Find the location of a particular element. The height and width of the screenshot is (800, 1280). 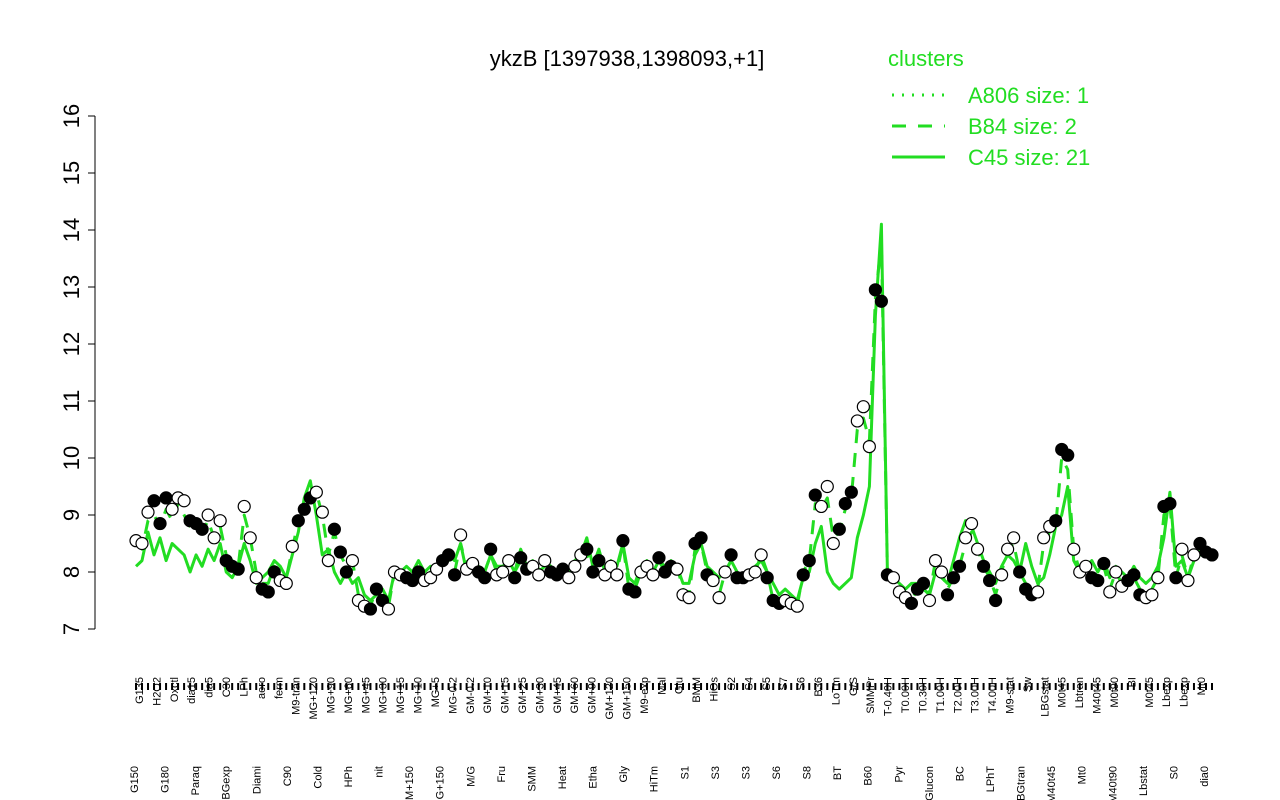

y-tick-label: 10 is located at coordinates (71, 458).